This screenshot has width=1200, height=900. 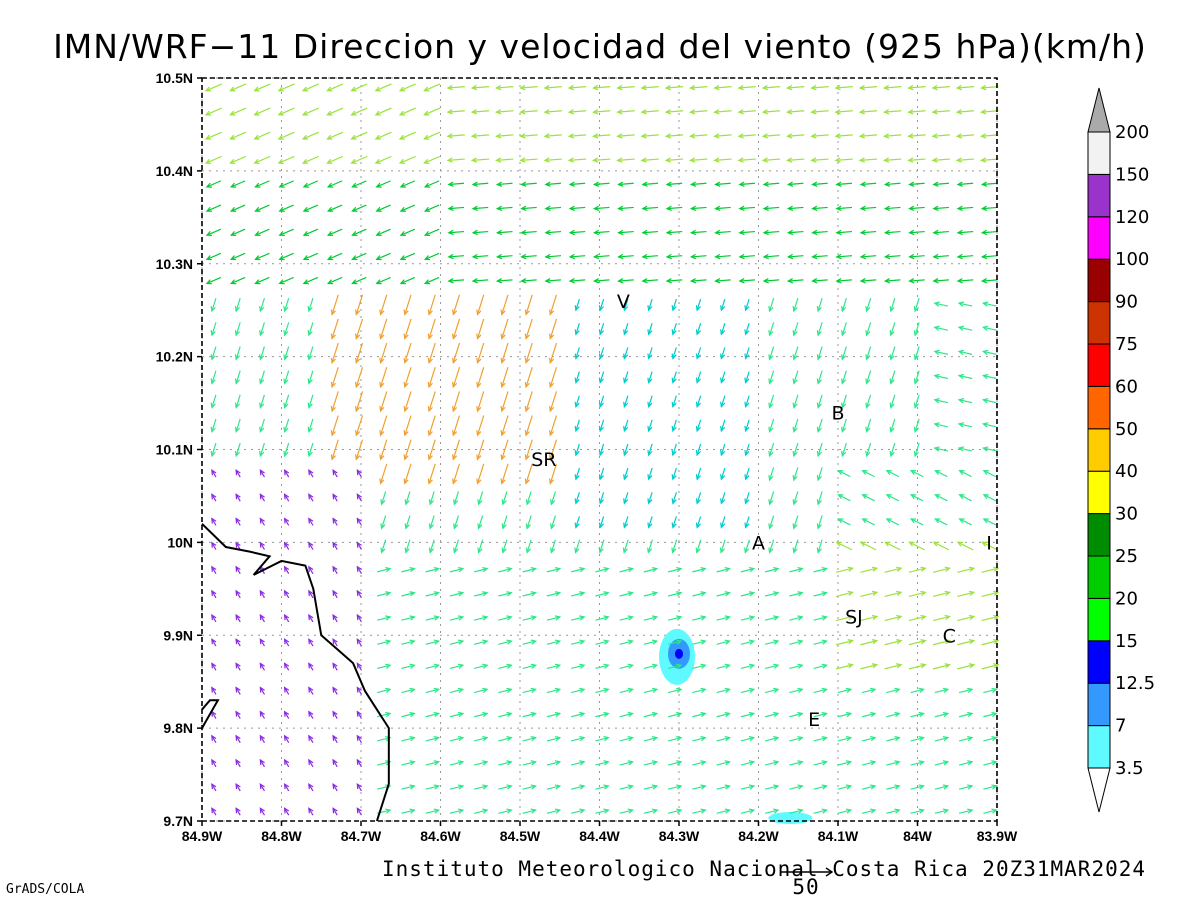 I want to click on wind-speed-colorbar: 3.5 7 12.5 15 20 25 30 40 50 60 75 90 100 120 150 200, so click(x=1121, y=450).